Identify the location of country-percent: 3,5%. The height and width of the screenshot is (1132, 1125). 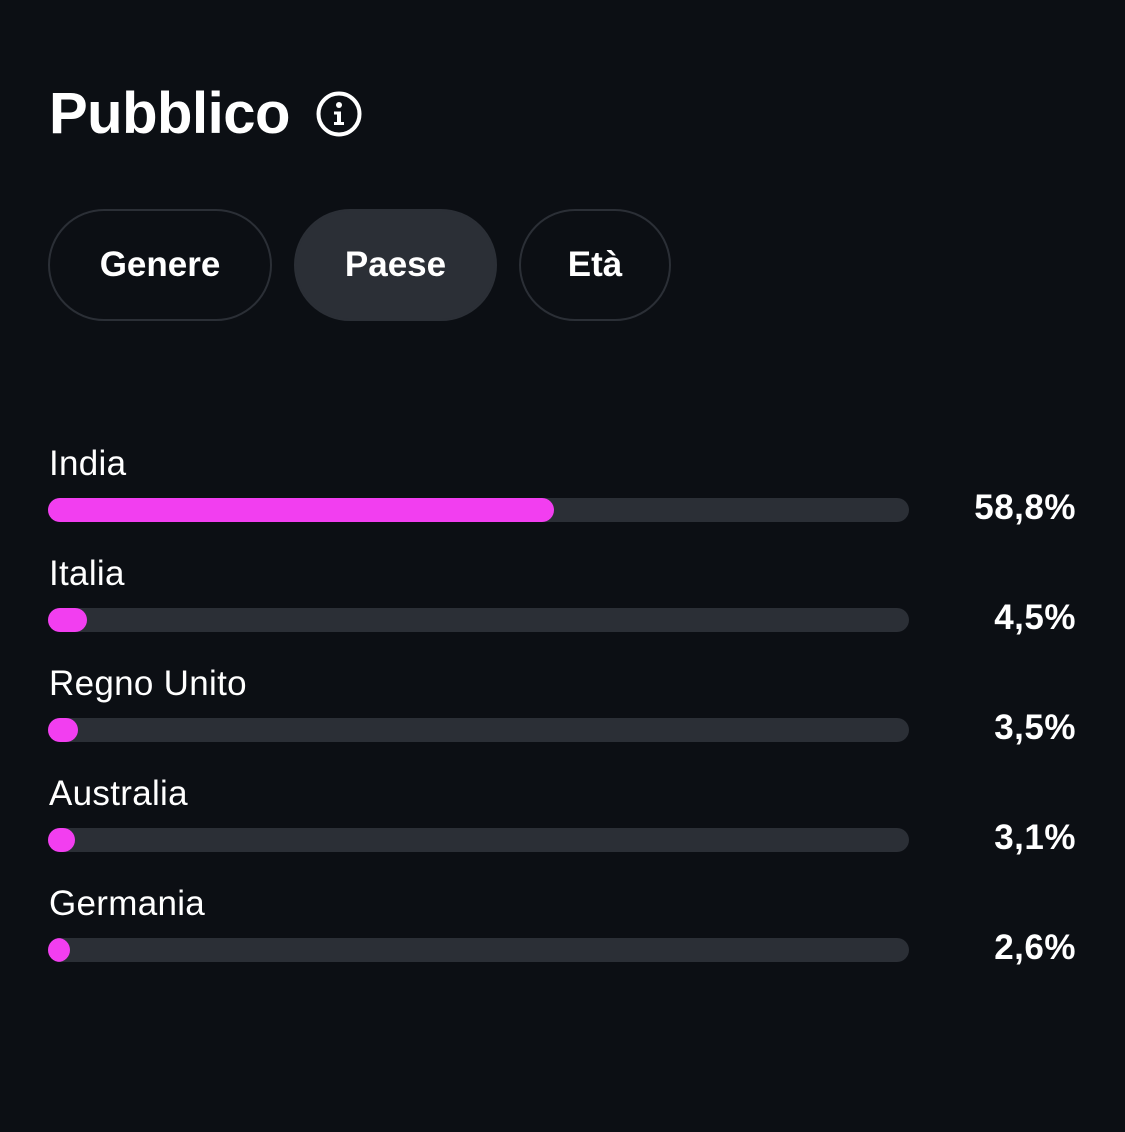
(1035, 727).